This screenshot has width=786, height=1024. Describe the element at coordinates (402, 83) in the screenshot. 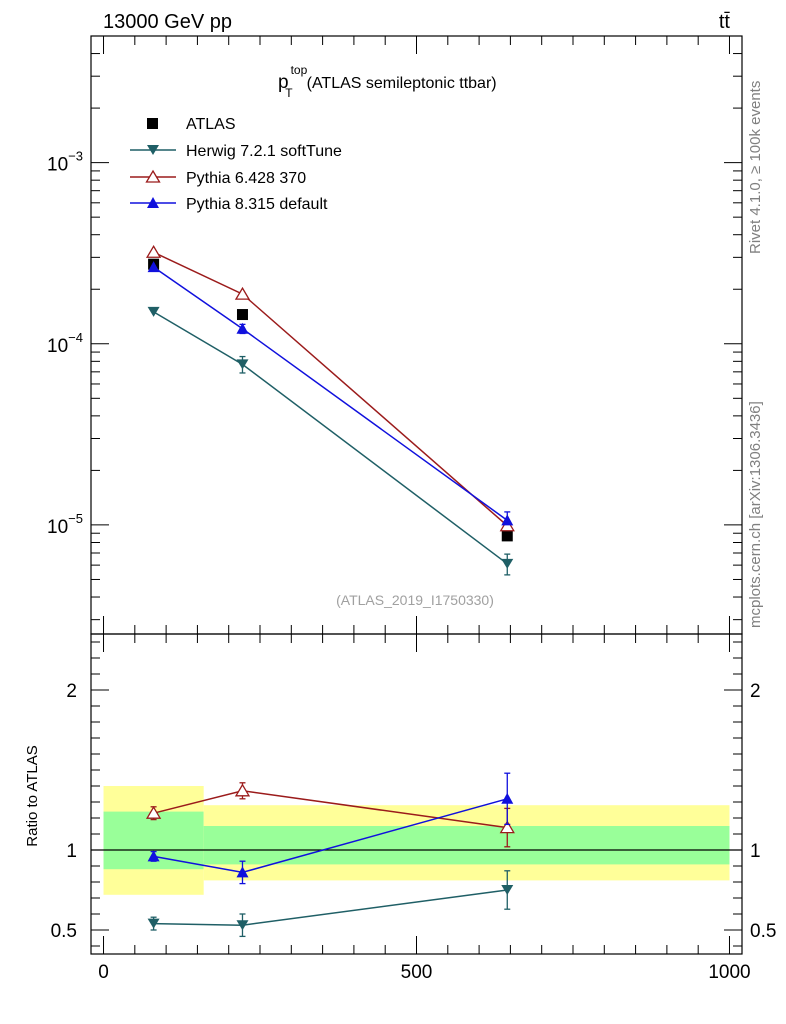

I see `main-title-rest: (ATLAS semileptonic ttbar)` at that location.